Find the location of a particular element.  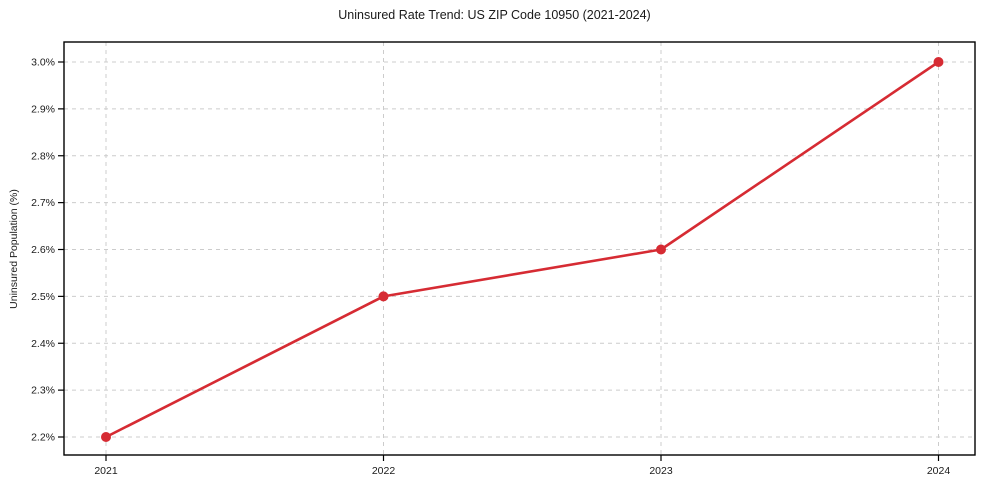

y-tick-label: 2.7% is located at coordinates (43, 203).